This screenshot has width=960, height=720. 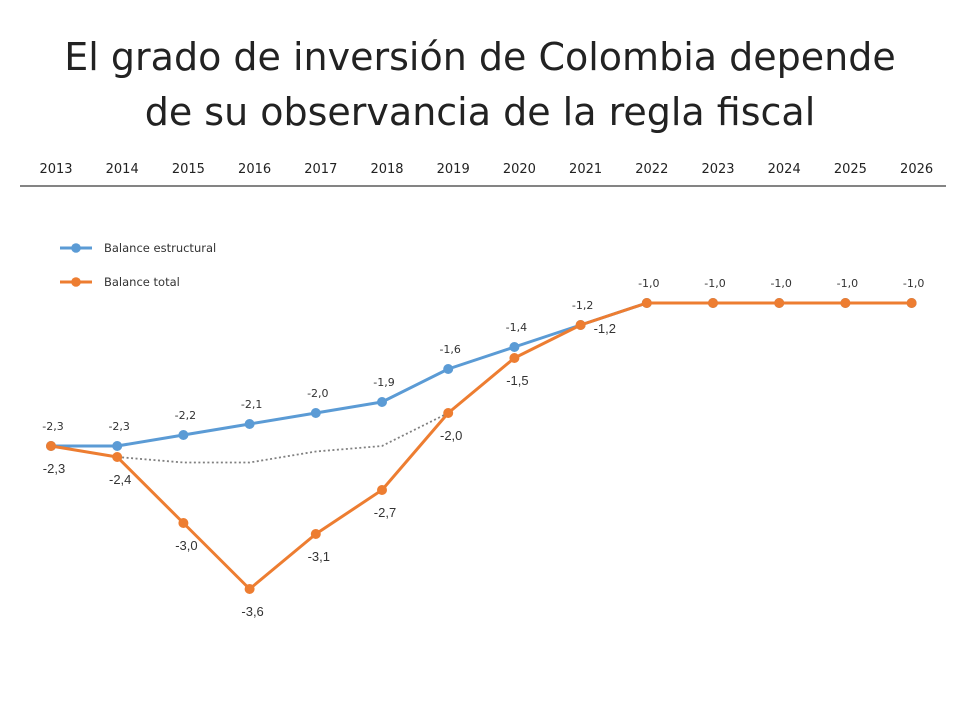 What do you see at coordinates (585, 169) in the screenshot?
I see `x-tick-label: 2021` at bounding box center [585, 169].